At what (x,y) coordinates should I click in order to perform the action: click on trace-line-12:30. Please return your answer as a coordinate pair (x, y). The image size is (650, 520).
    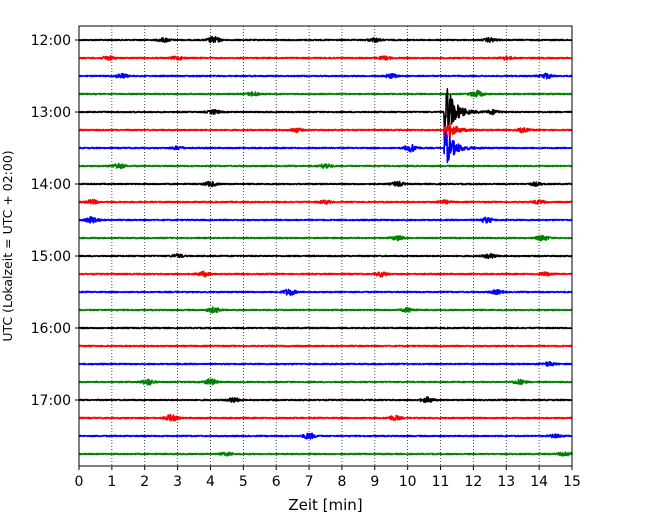
    Looking at the image, I should click on (325, 76).